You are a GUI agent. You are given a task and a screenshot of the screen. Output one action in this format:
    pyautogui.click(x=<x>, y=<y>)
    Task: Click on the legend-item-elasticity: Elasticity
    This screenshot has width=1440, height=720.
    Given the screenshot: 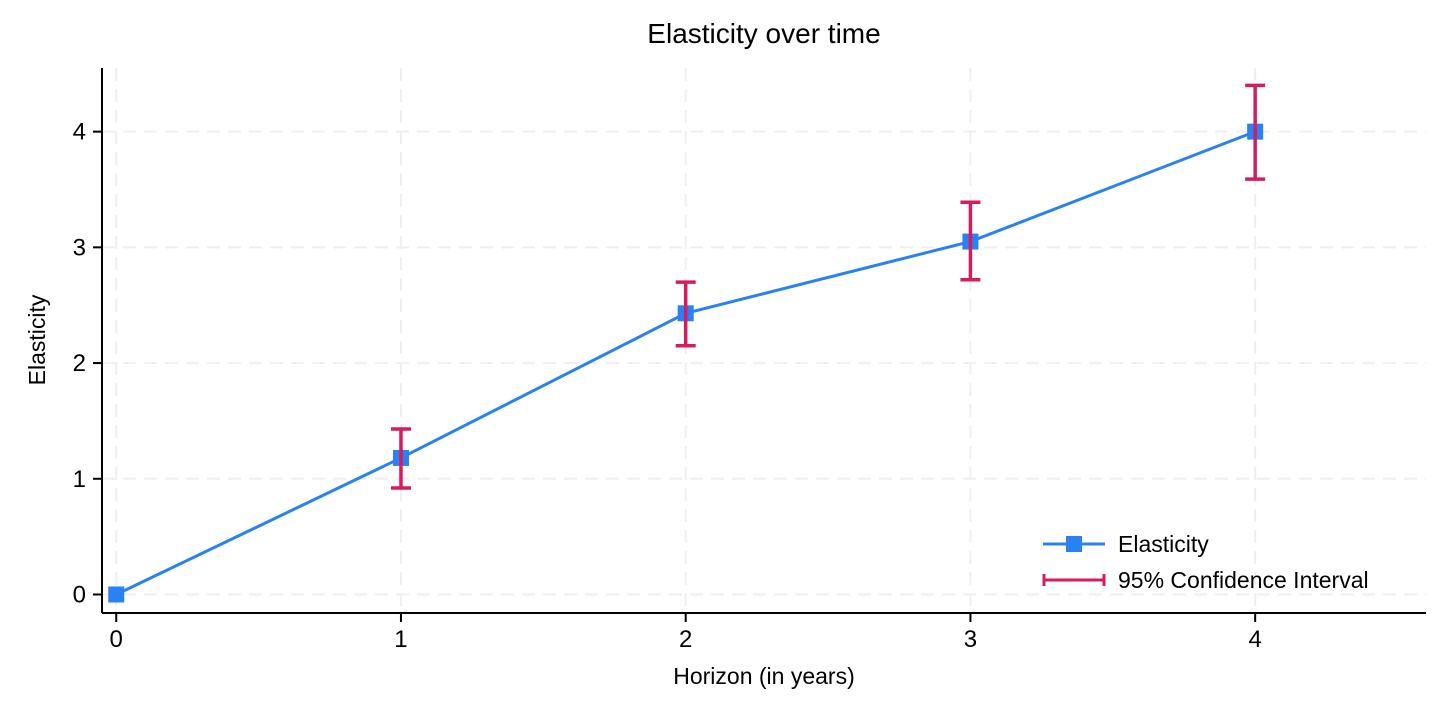 What is the action you would take?
    pyautogui.click(x=1205, y=544)
    